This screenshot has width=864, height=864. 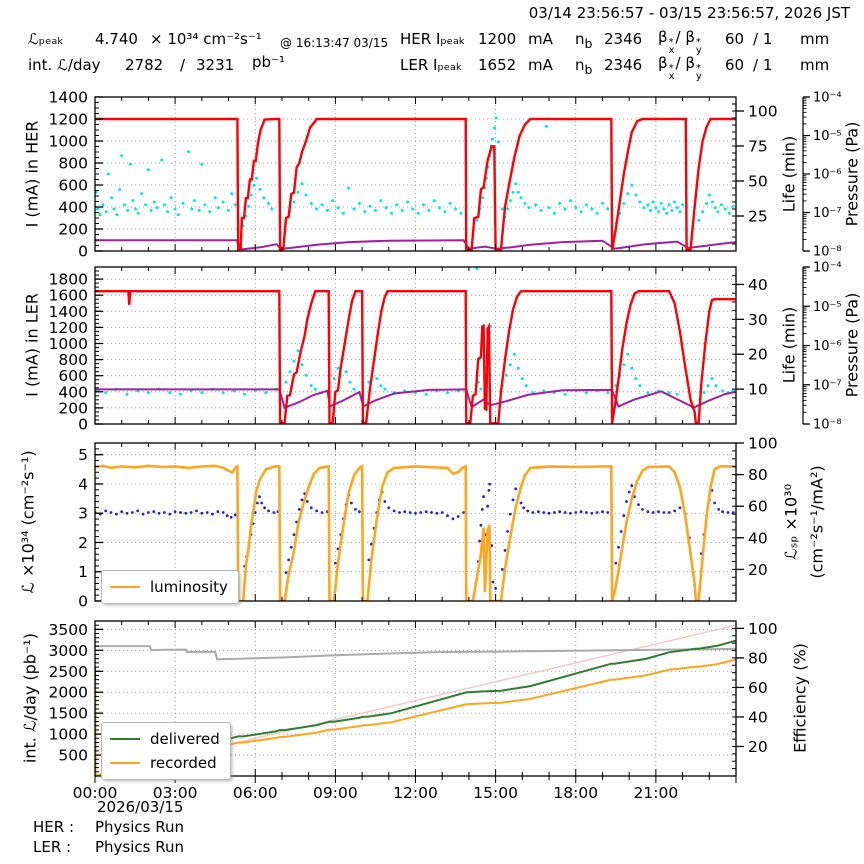 What do you see at coordinates (415, 717) in the screenshot?
I see `series-recorded` at bounding box center [415, 717].